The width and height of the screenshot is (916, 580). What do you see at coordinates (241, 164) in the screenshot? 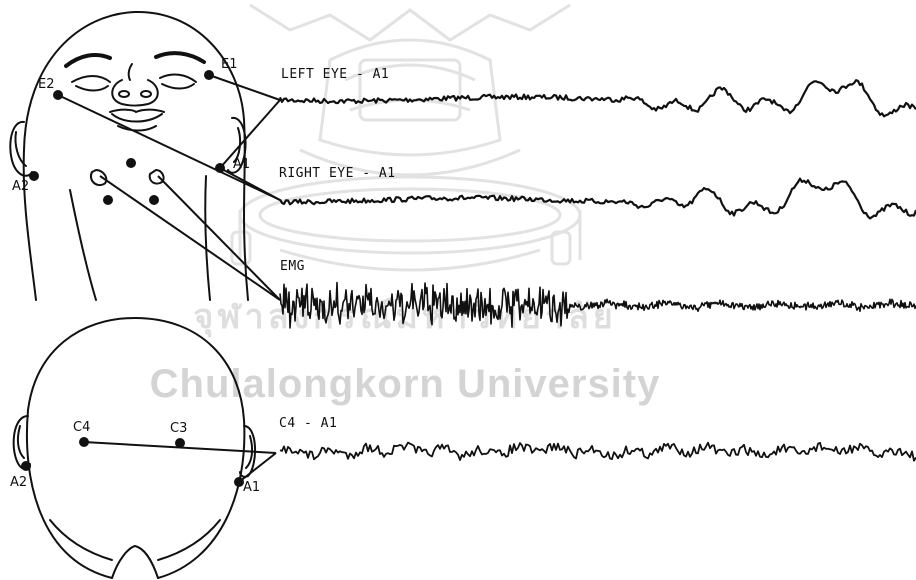
I see `electrode-a1-face-label: A1` at bounding box center [241, 164].